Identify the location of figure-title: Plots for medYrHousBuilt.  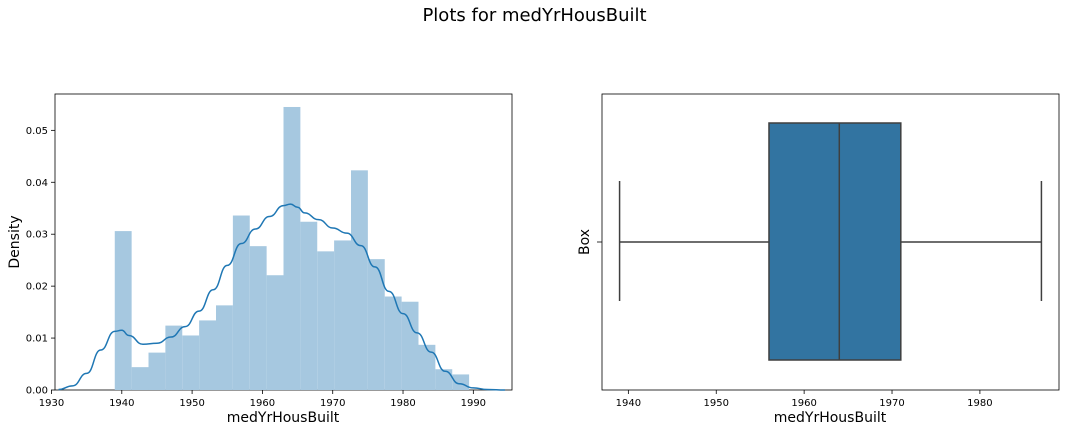
(534, 15).